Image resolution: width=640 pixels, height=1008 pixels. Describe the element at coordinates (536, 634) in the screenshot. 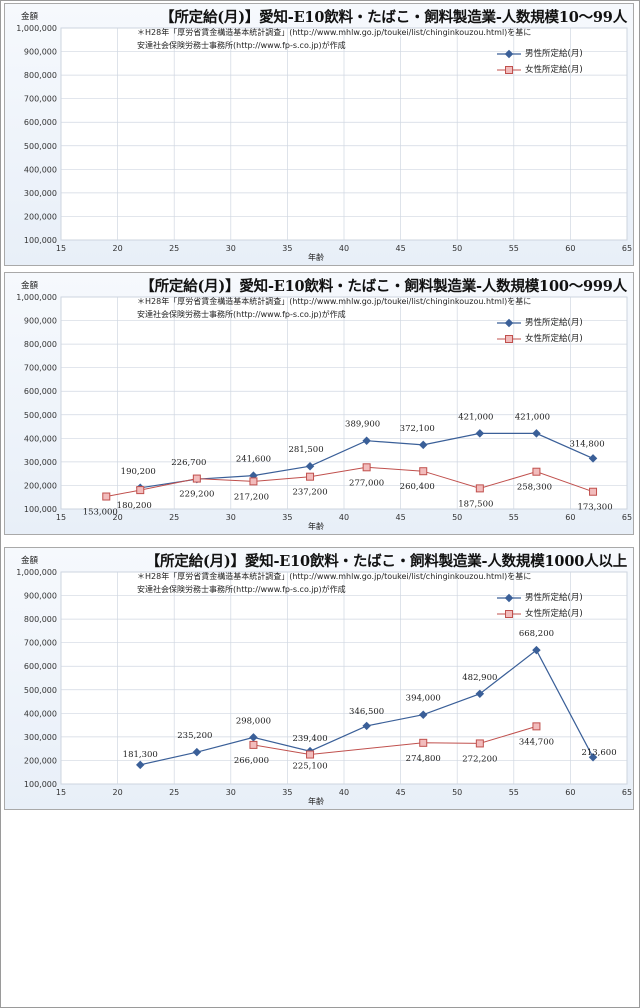

I see `male-data-label: 668,200` at that location.